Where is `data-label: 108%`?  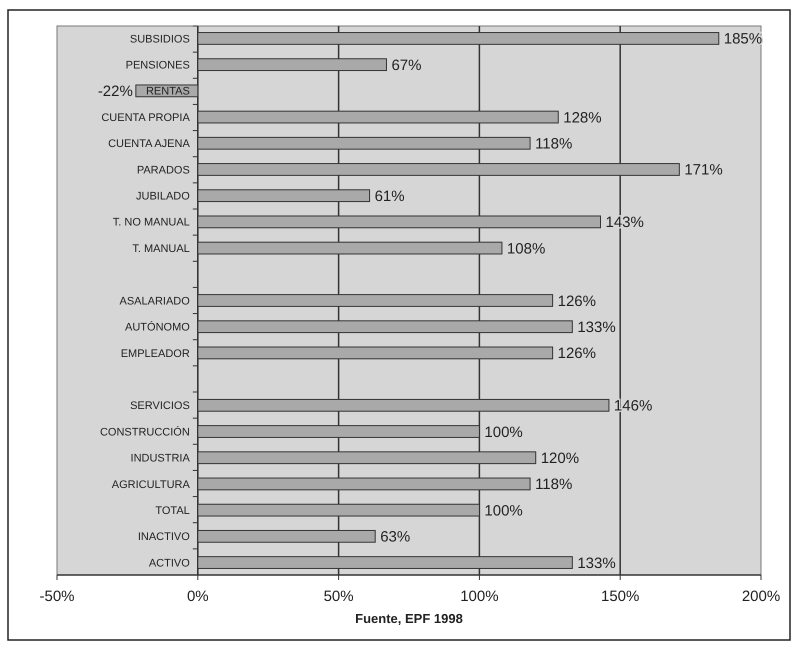
data-label: 108% is located at coordinates (526, 249).